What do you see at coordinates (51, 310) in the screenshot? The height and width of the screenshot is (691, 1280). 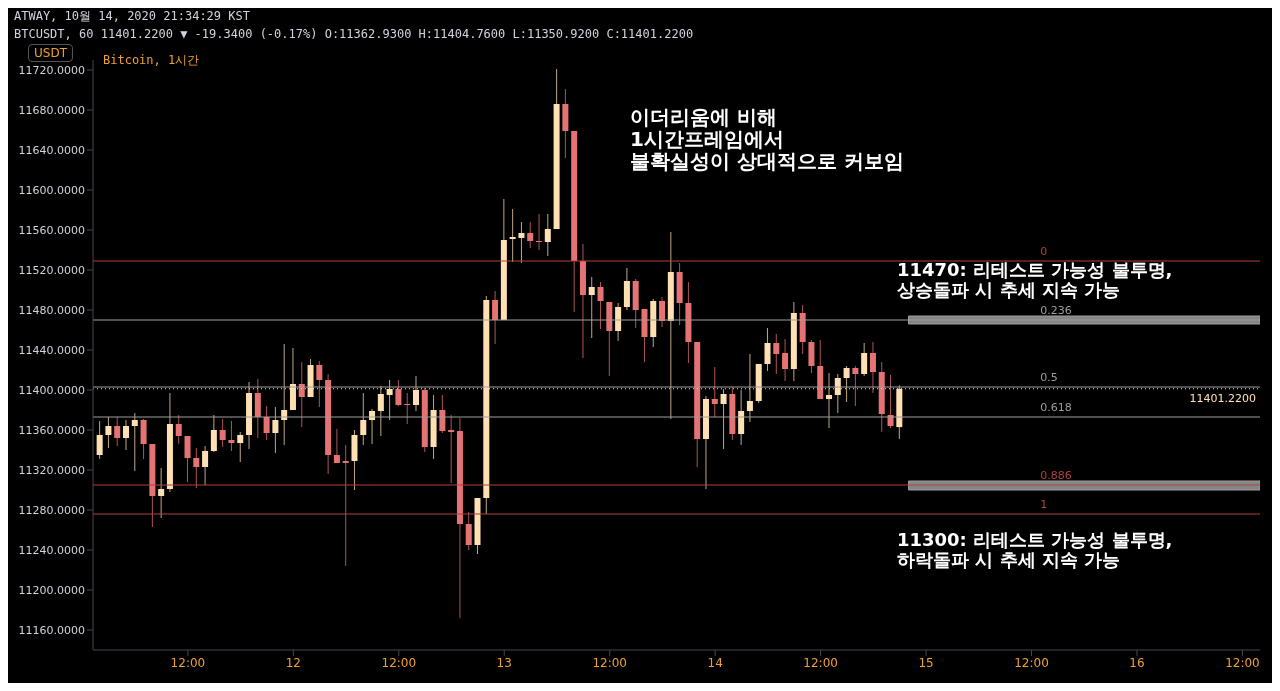 I see `y-tick-label: 11480.0000` at bounding box center [51, 310].